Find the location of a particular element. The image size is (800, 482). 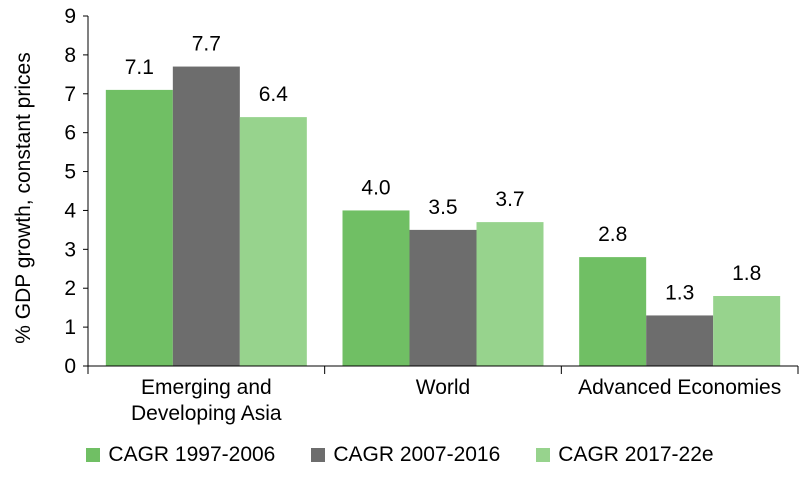

data-label: 1.3 is located at coordinates (679, 292).